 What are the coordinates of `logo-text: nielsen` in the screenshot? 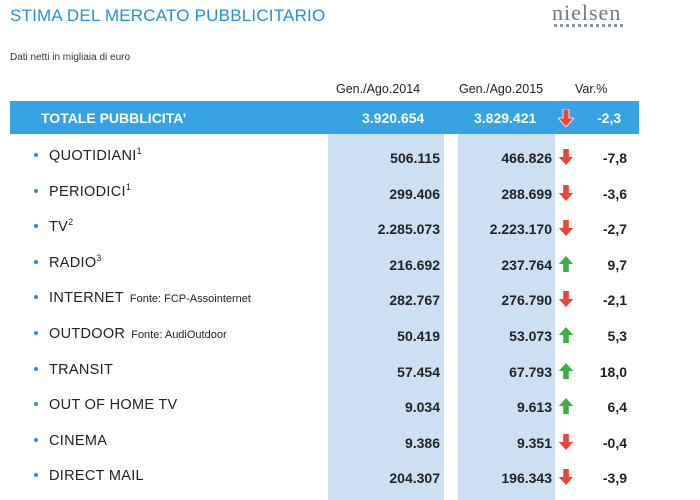 It's located at (587, 12).